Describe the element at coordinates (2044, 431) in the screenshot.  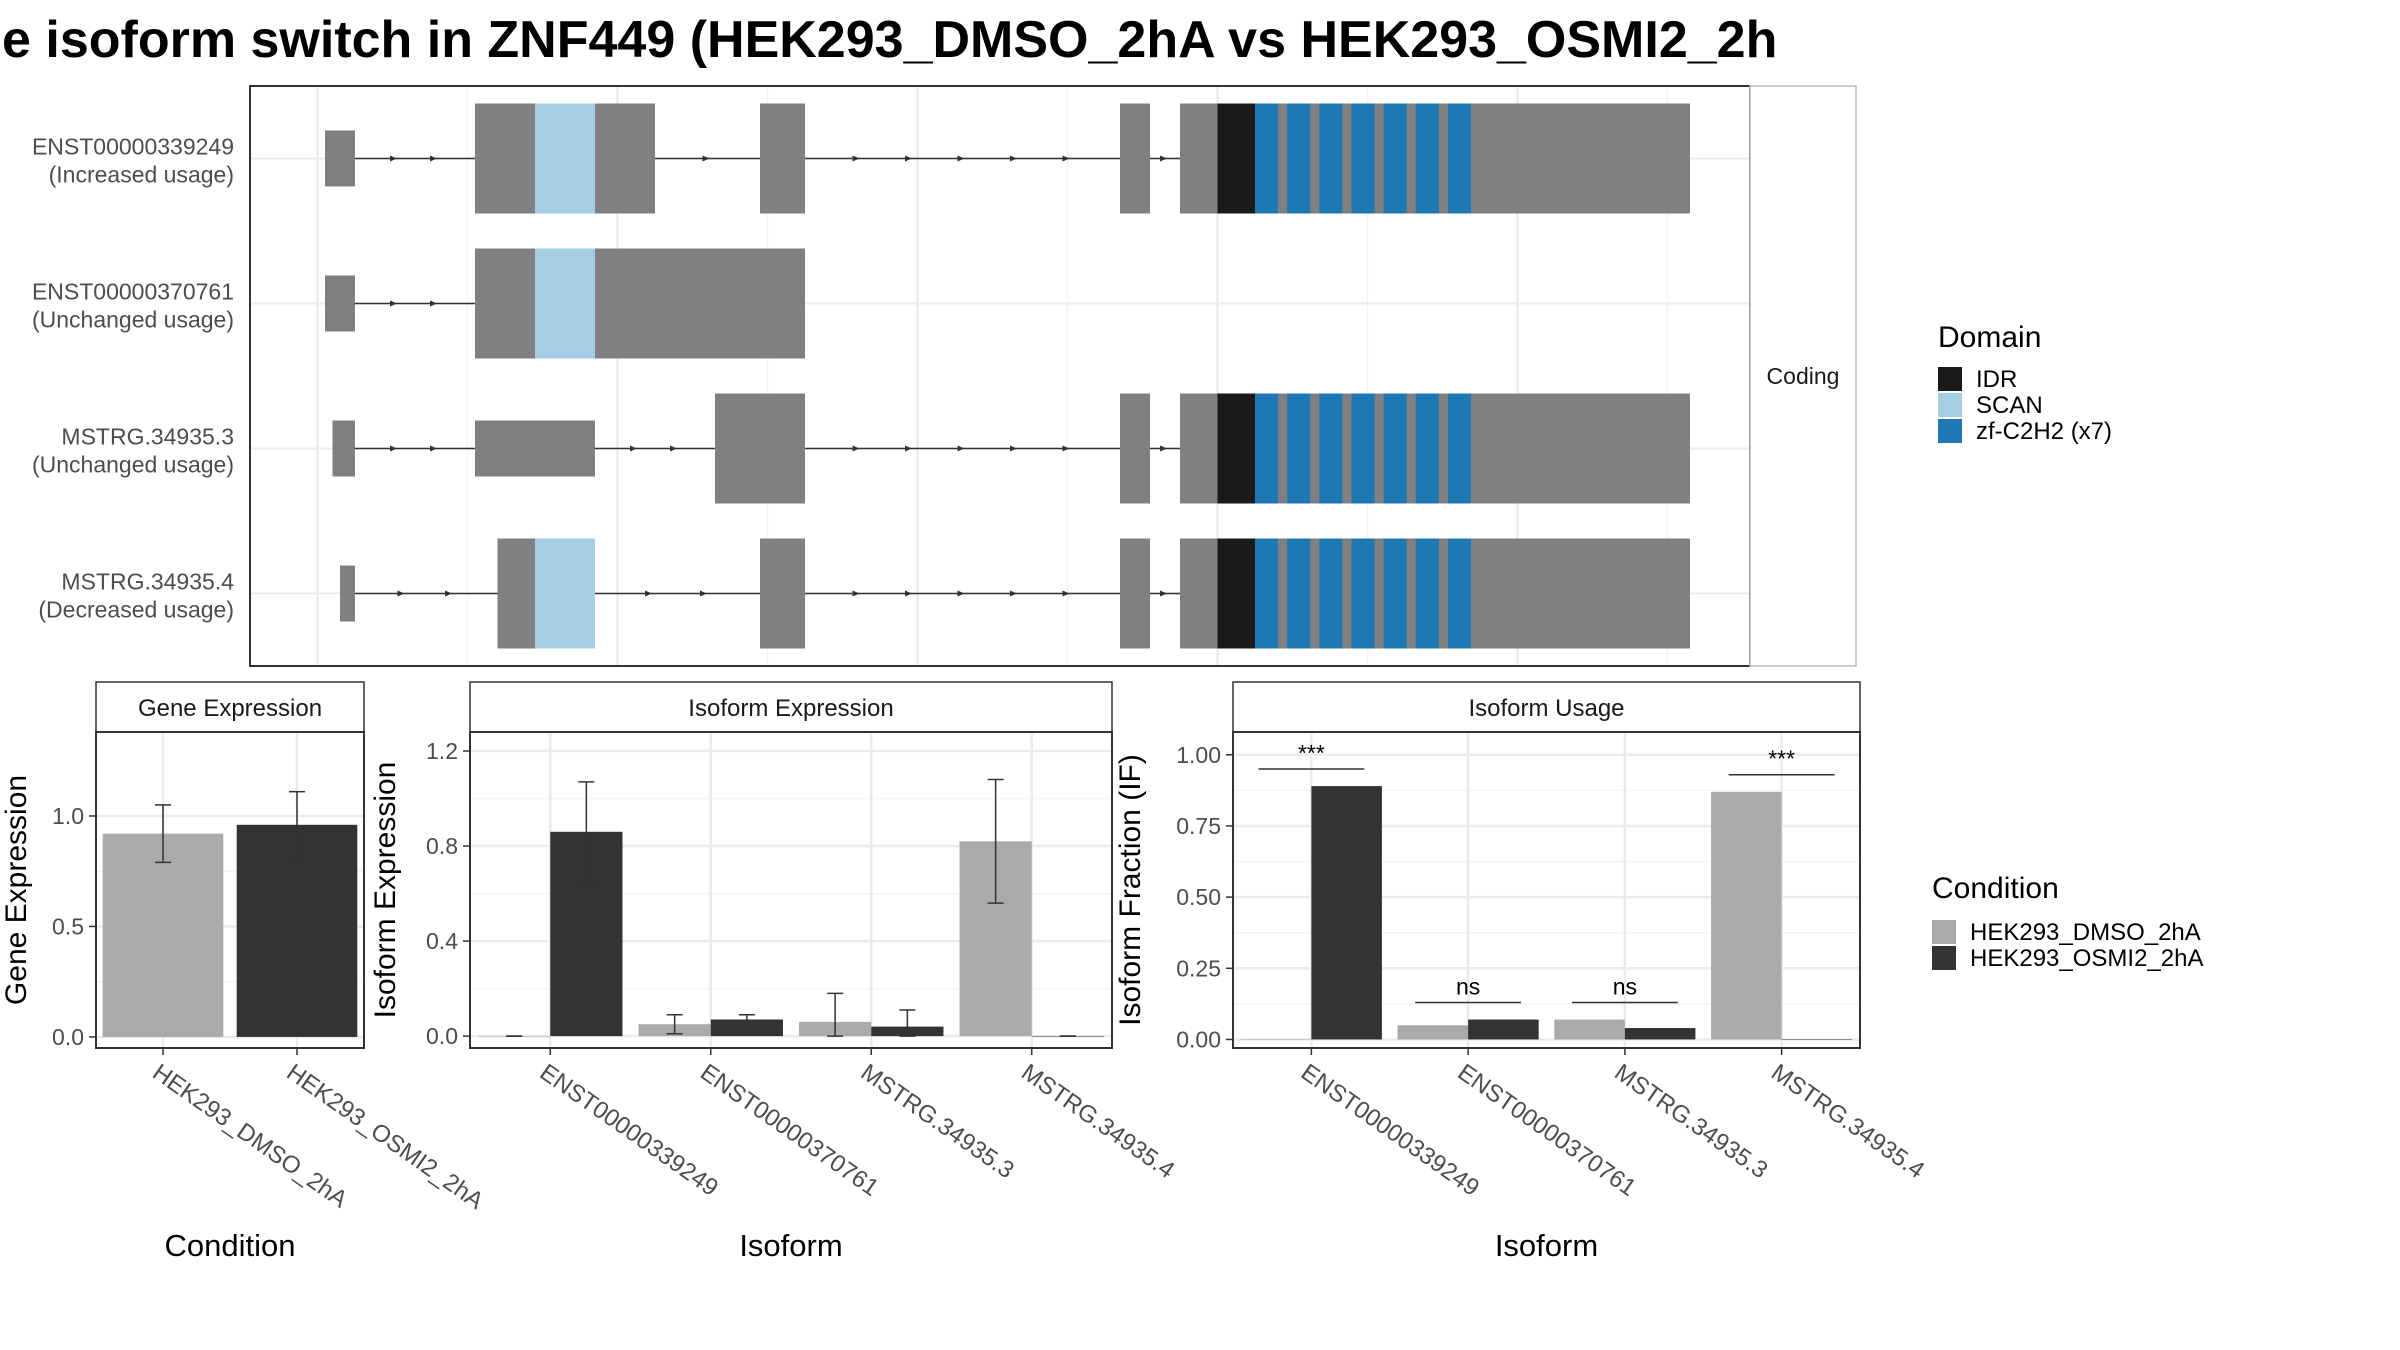
I see `domain-legend-label: zf-C2H2 (x7)` at that location.